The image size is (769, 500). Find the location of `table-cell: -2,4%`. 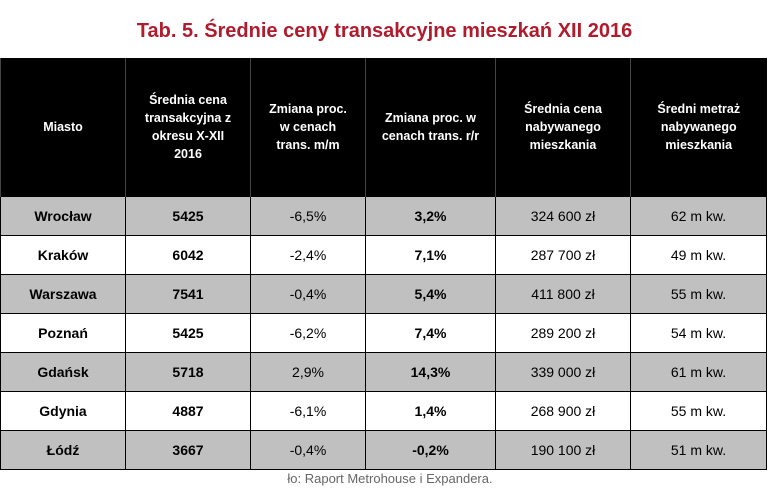

table-cell: -2,4% is located at coordinates (308, 255).